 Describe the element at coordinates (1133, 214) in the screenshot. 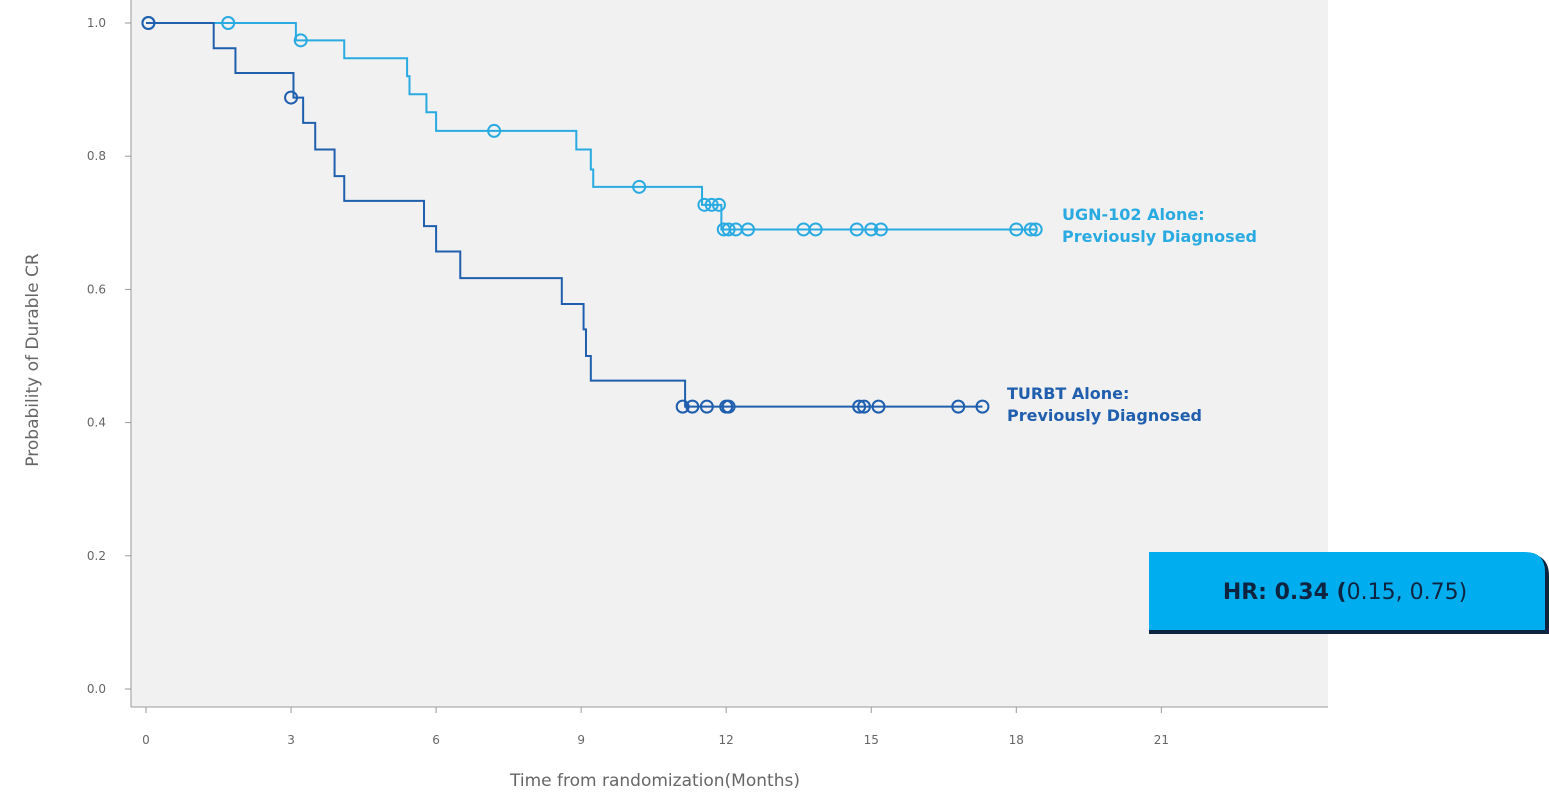

I see `series-label-line: UGN-102 Alone:` at that location.